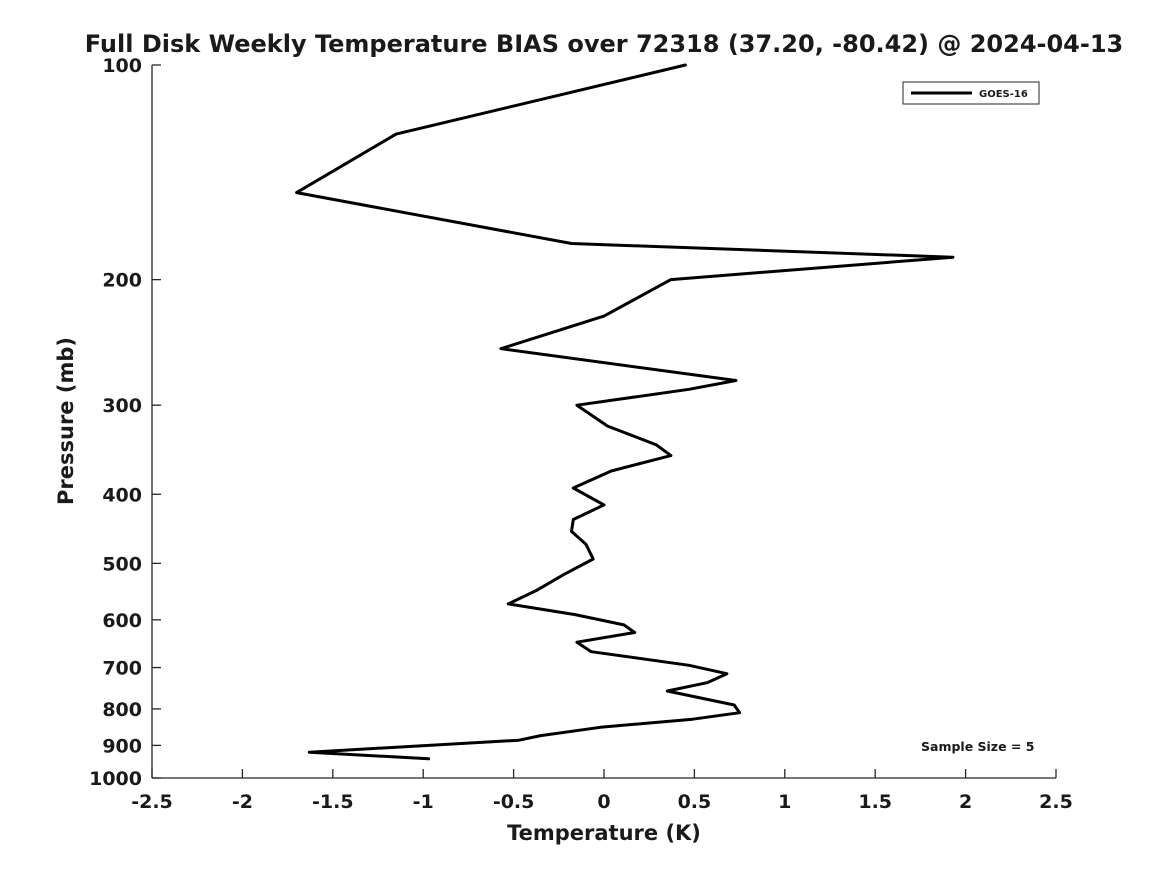 This screenshot has height=875, width=1167. Describe the element at coordinates (604, 833) in the screenshot. I see `x-axis-label: Temperature (K)` at that location.